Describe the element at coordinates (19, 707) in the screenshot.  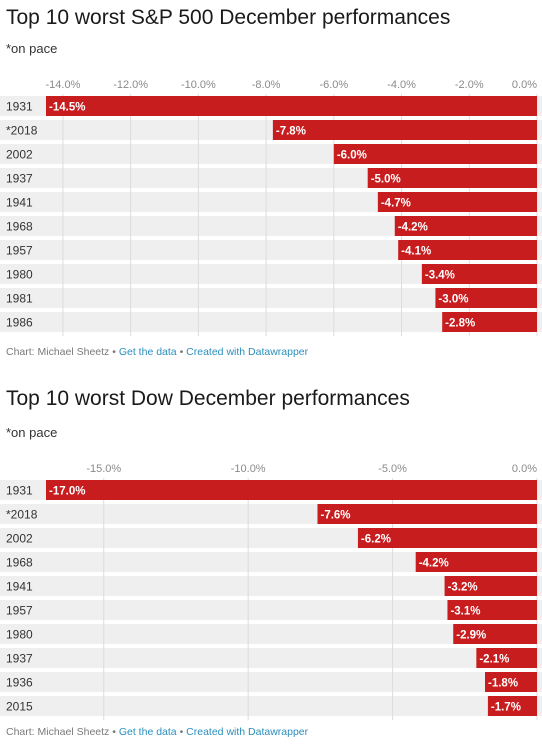
I see `category-label: 2015` at that location.